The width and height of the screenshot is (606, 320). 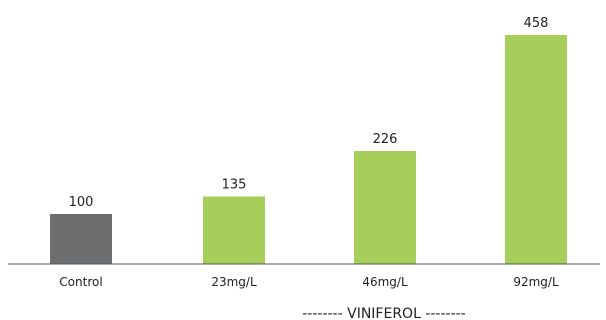 What do you see at coordinates (80, 282) in the screenshot?
I see `tick-label-0: Control` at bounding box center [80, 282].